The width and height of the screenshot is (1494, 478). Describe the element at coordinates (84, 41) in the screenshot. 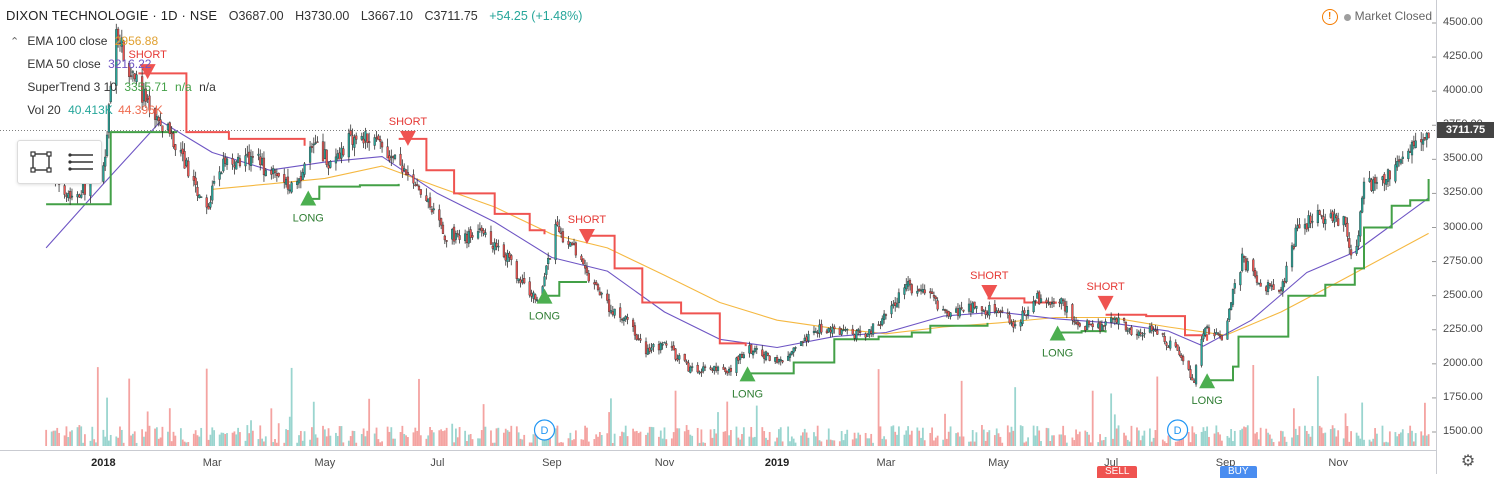

I see `legend-ema100: ⌃ EMA 100 close 2956.88` at that location.